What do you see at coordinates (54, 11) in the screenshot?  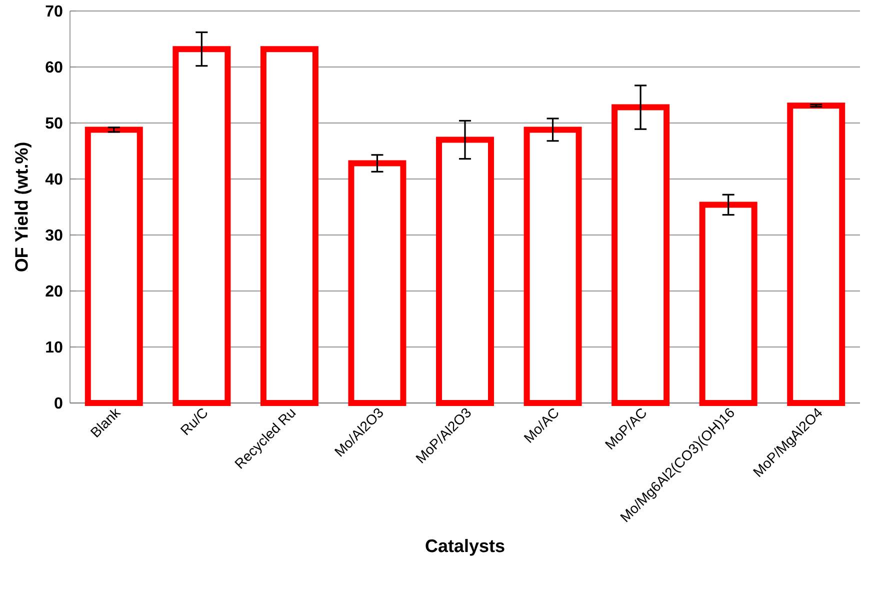 I see `y-tick-label: 70` at bounding box center [54, 11].